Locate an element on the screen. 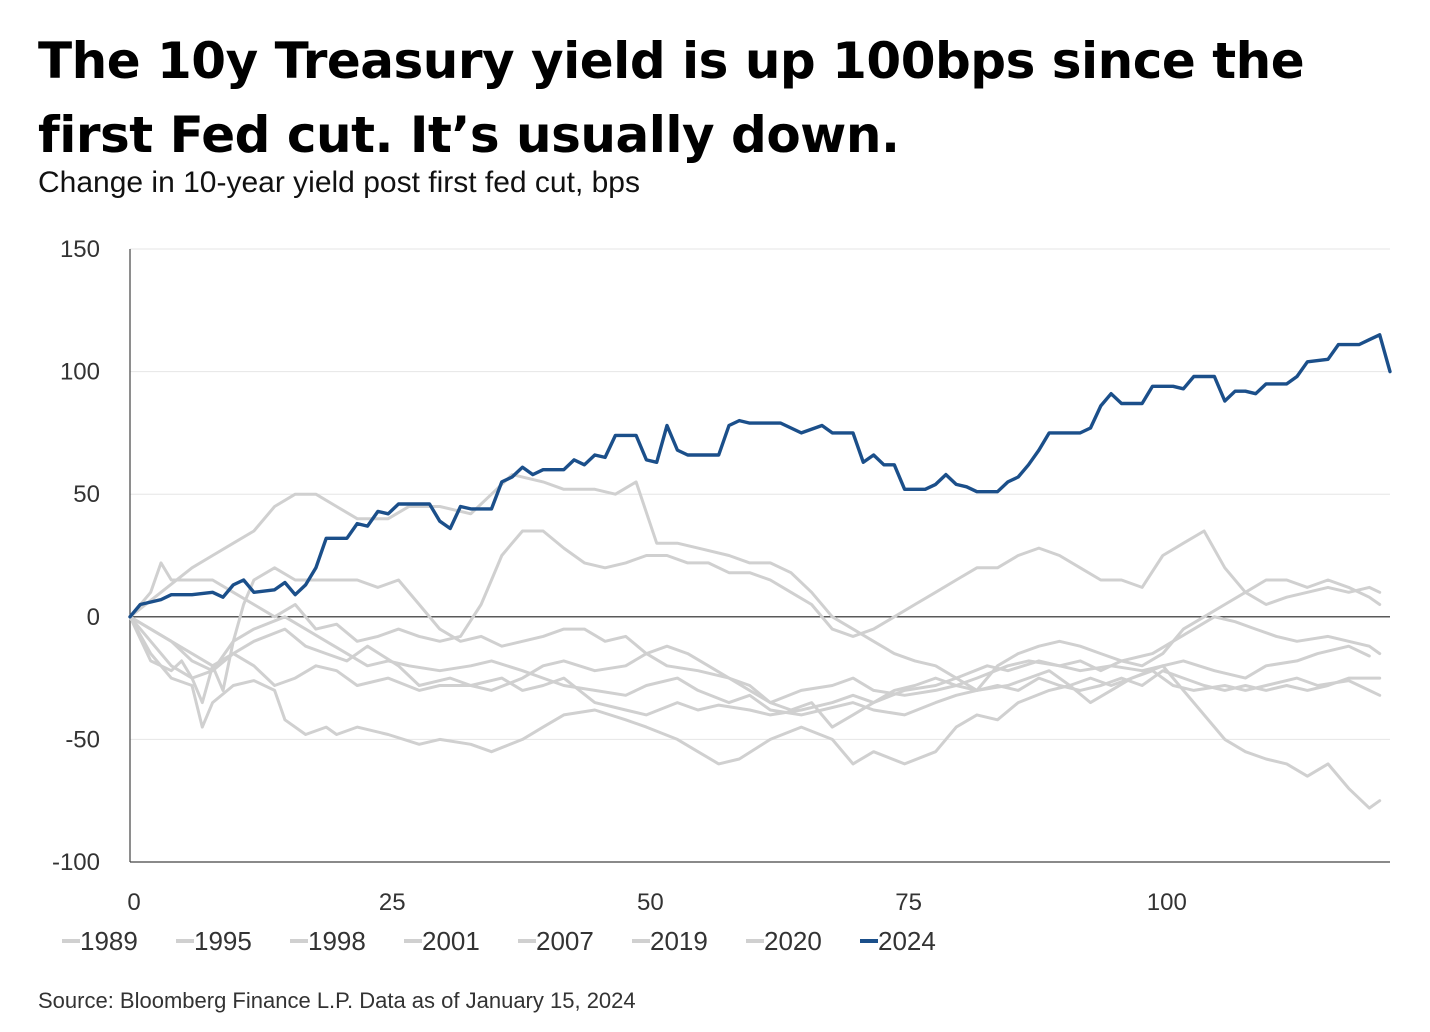  legend-label-2019: 2019 is located at coordinates (679, 941).